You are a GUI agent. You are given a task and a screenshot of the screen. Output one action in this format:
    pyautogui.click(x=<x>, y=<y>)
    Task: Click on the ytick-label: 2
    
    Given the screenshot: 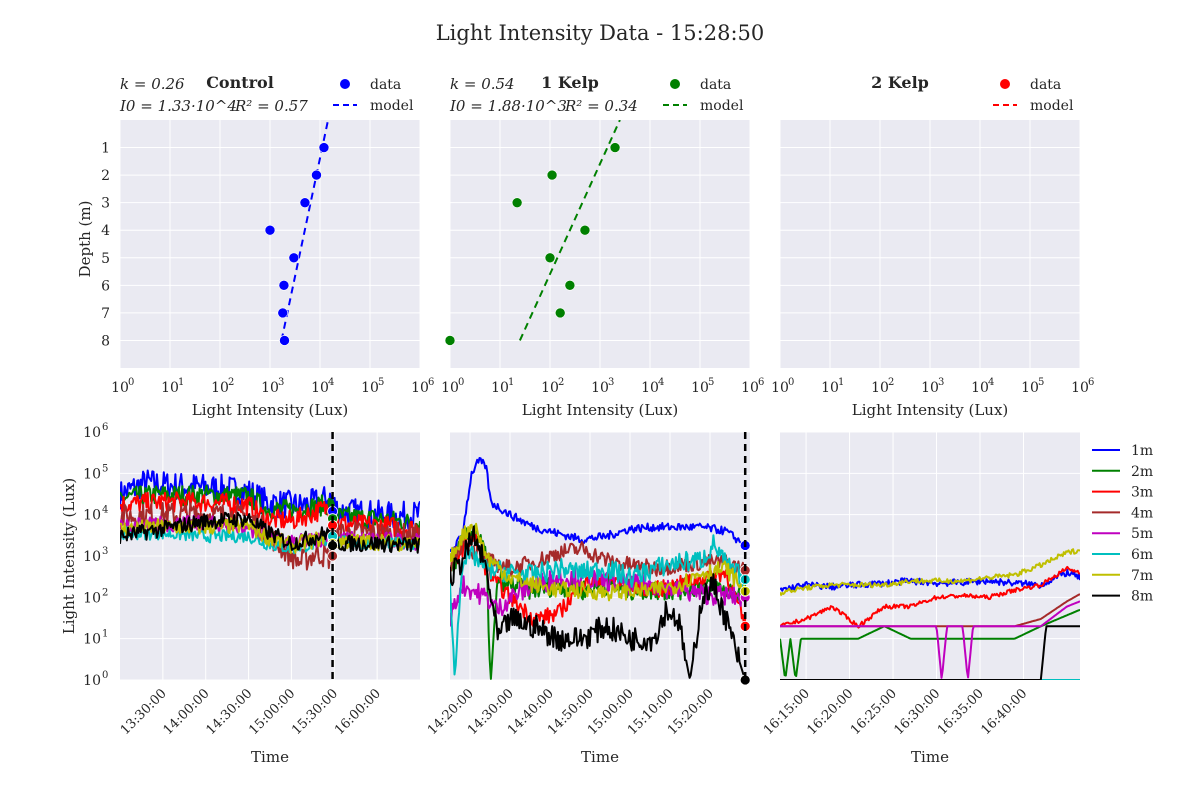 What is the action you would take?
    pyautogui.click(x=105, y=176)
    